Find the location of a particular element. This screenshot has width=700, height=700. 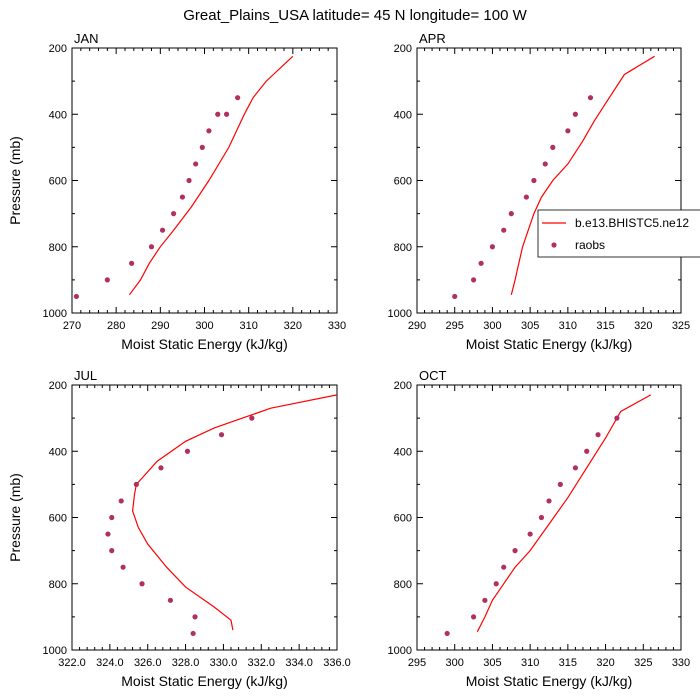

x-tick-label: 324.0 is located at coordinates (110, 663).